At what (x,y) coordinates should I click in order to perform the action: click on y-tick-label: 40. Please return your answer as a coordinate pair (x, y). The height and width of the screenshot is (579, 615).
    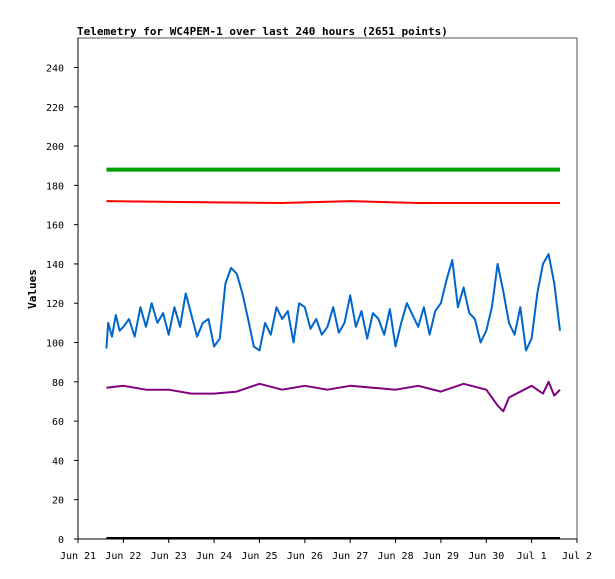
    Looking at the image, I should click on (58, 461).